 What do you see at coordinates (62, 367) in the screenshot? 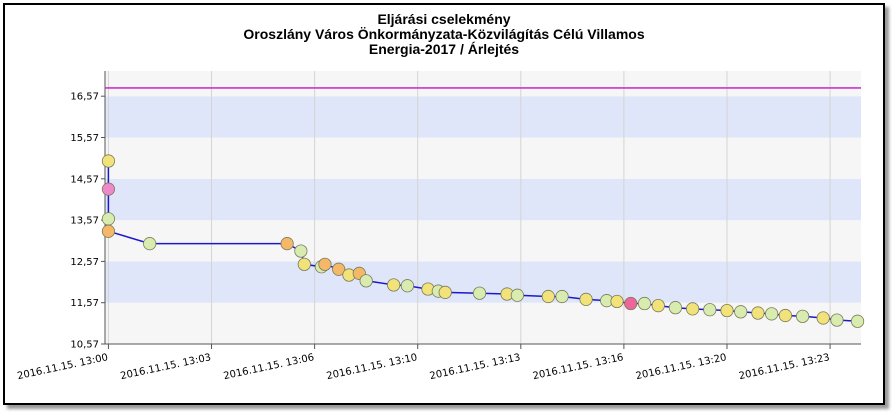
I see `x-tick-label: 2016.11.15. 13:00` at bounding box center [62, 367].